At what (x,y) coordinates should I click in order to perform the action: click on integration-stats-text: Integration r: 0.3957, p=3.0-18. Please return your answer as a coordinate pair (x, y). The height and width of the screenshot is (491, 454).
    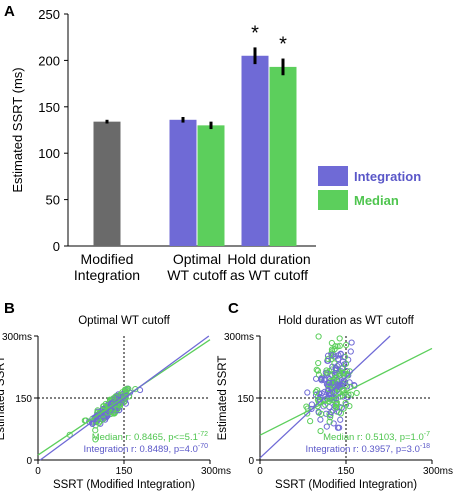
    Looking at the image, I should click on (368, 449).